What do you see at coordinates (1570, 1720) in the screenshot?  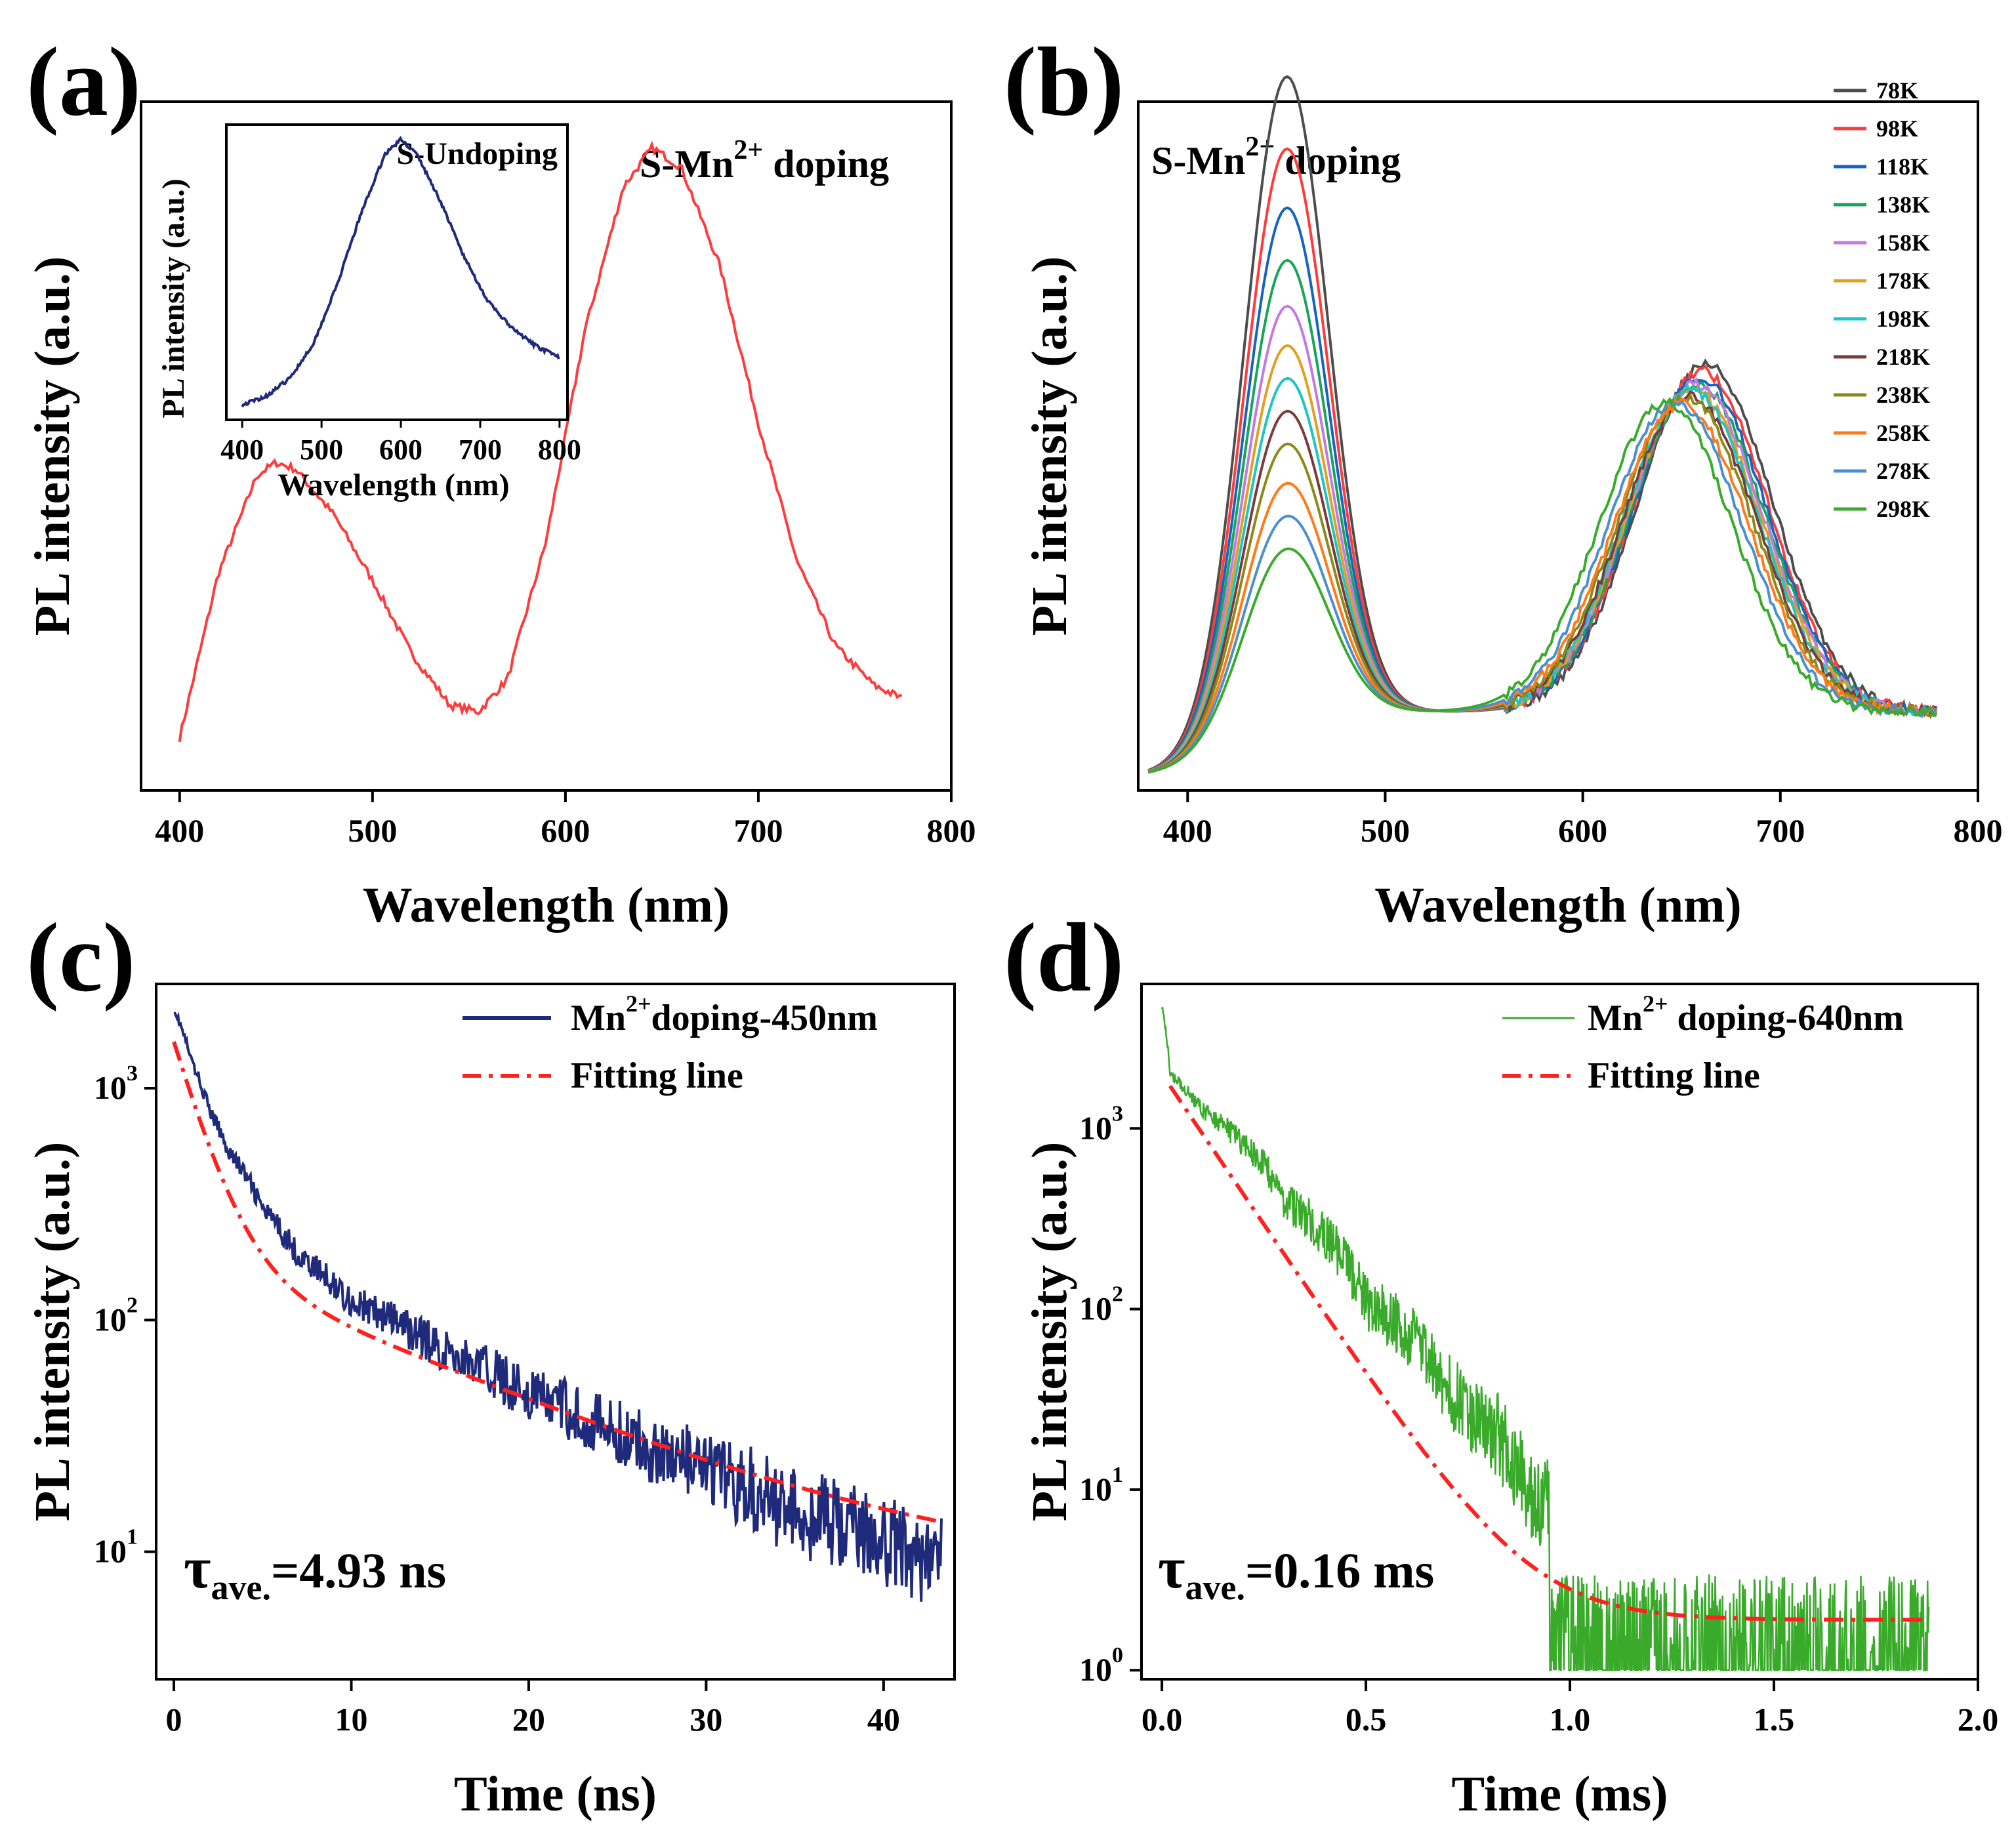 I see `x-tick-label: 1.0` at bounding box center [1570, 1720].